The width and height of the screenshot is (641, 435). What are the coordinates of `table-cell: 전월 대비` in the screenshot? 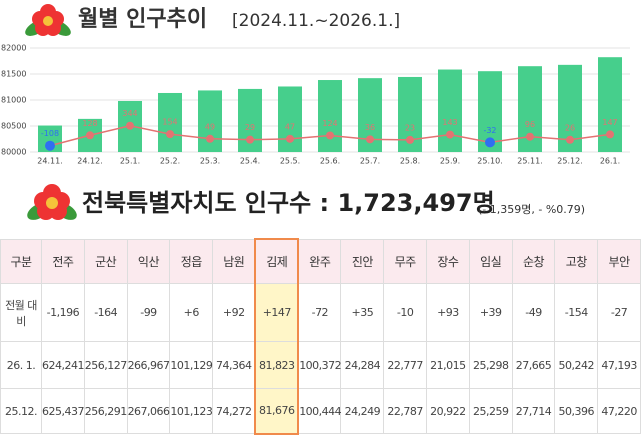 It's located at (21, 312).